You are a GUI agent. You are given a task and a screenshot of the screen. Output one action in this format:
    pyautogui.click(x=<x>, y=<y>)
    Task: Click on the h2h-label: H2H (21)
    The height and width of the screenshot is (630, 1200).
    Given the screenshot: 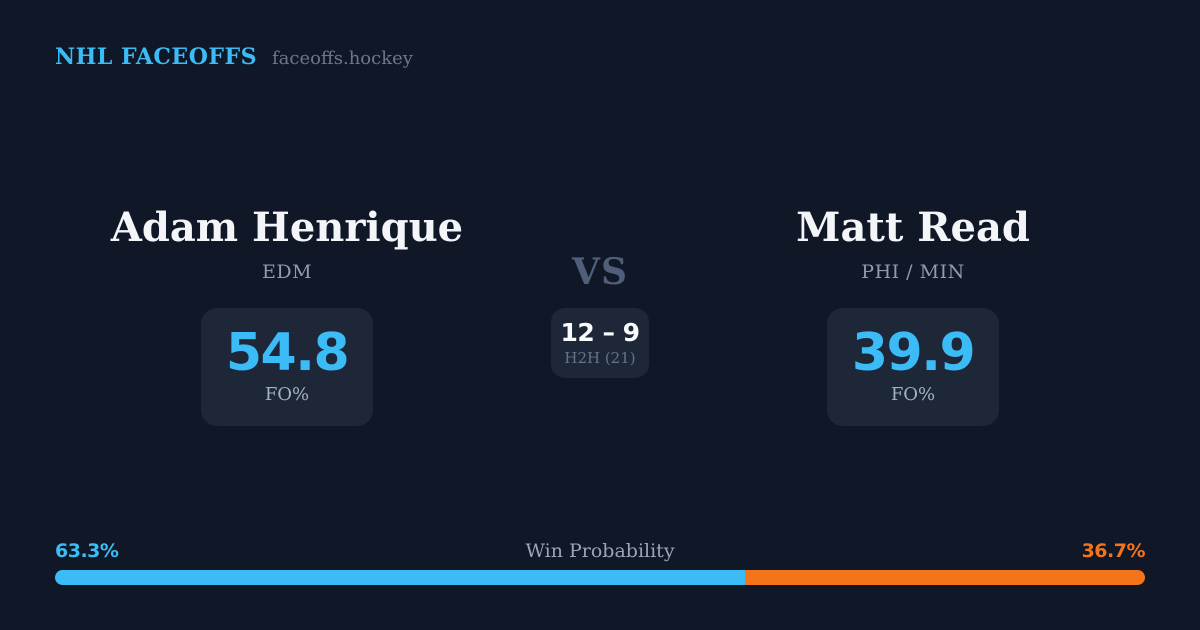 What is the action you would take?
    pyautogui.click(x=600, y=358)
    